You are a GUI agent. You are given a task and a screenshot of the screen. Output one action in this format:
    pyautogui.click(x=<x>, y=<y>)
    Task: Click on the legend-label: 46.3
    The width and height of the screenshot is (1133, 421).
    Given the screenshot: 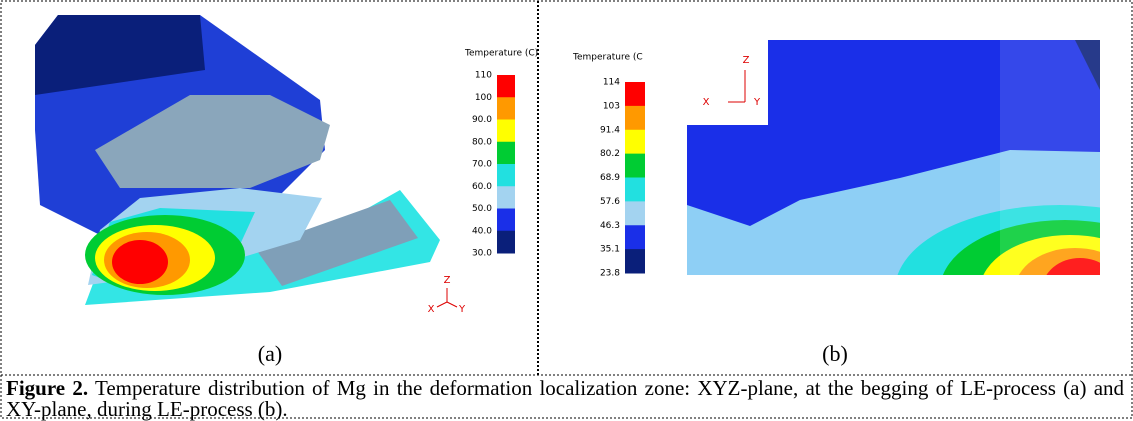 What is the action you would take?
    pyautogui.click(x=610, y=226)
    